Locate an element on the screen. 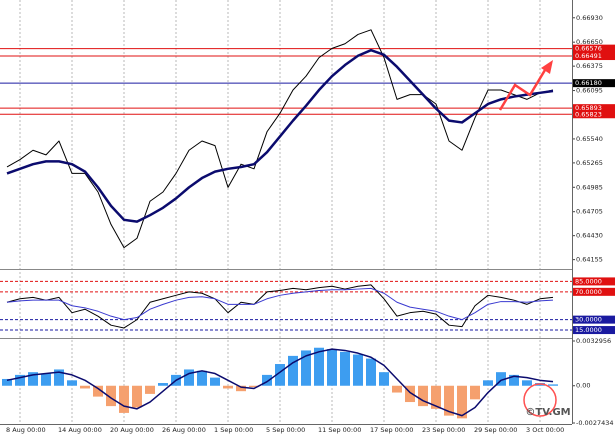 This screenshot has width=616, height=436. forecast-arrow is located at coordinates (524, 87).